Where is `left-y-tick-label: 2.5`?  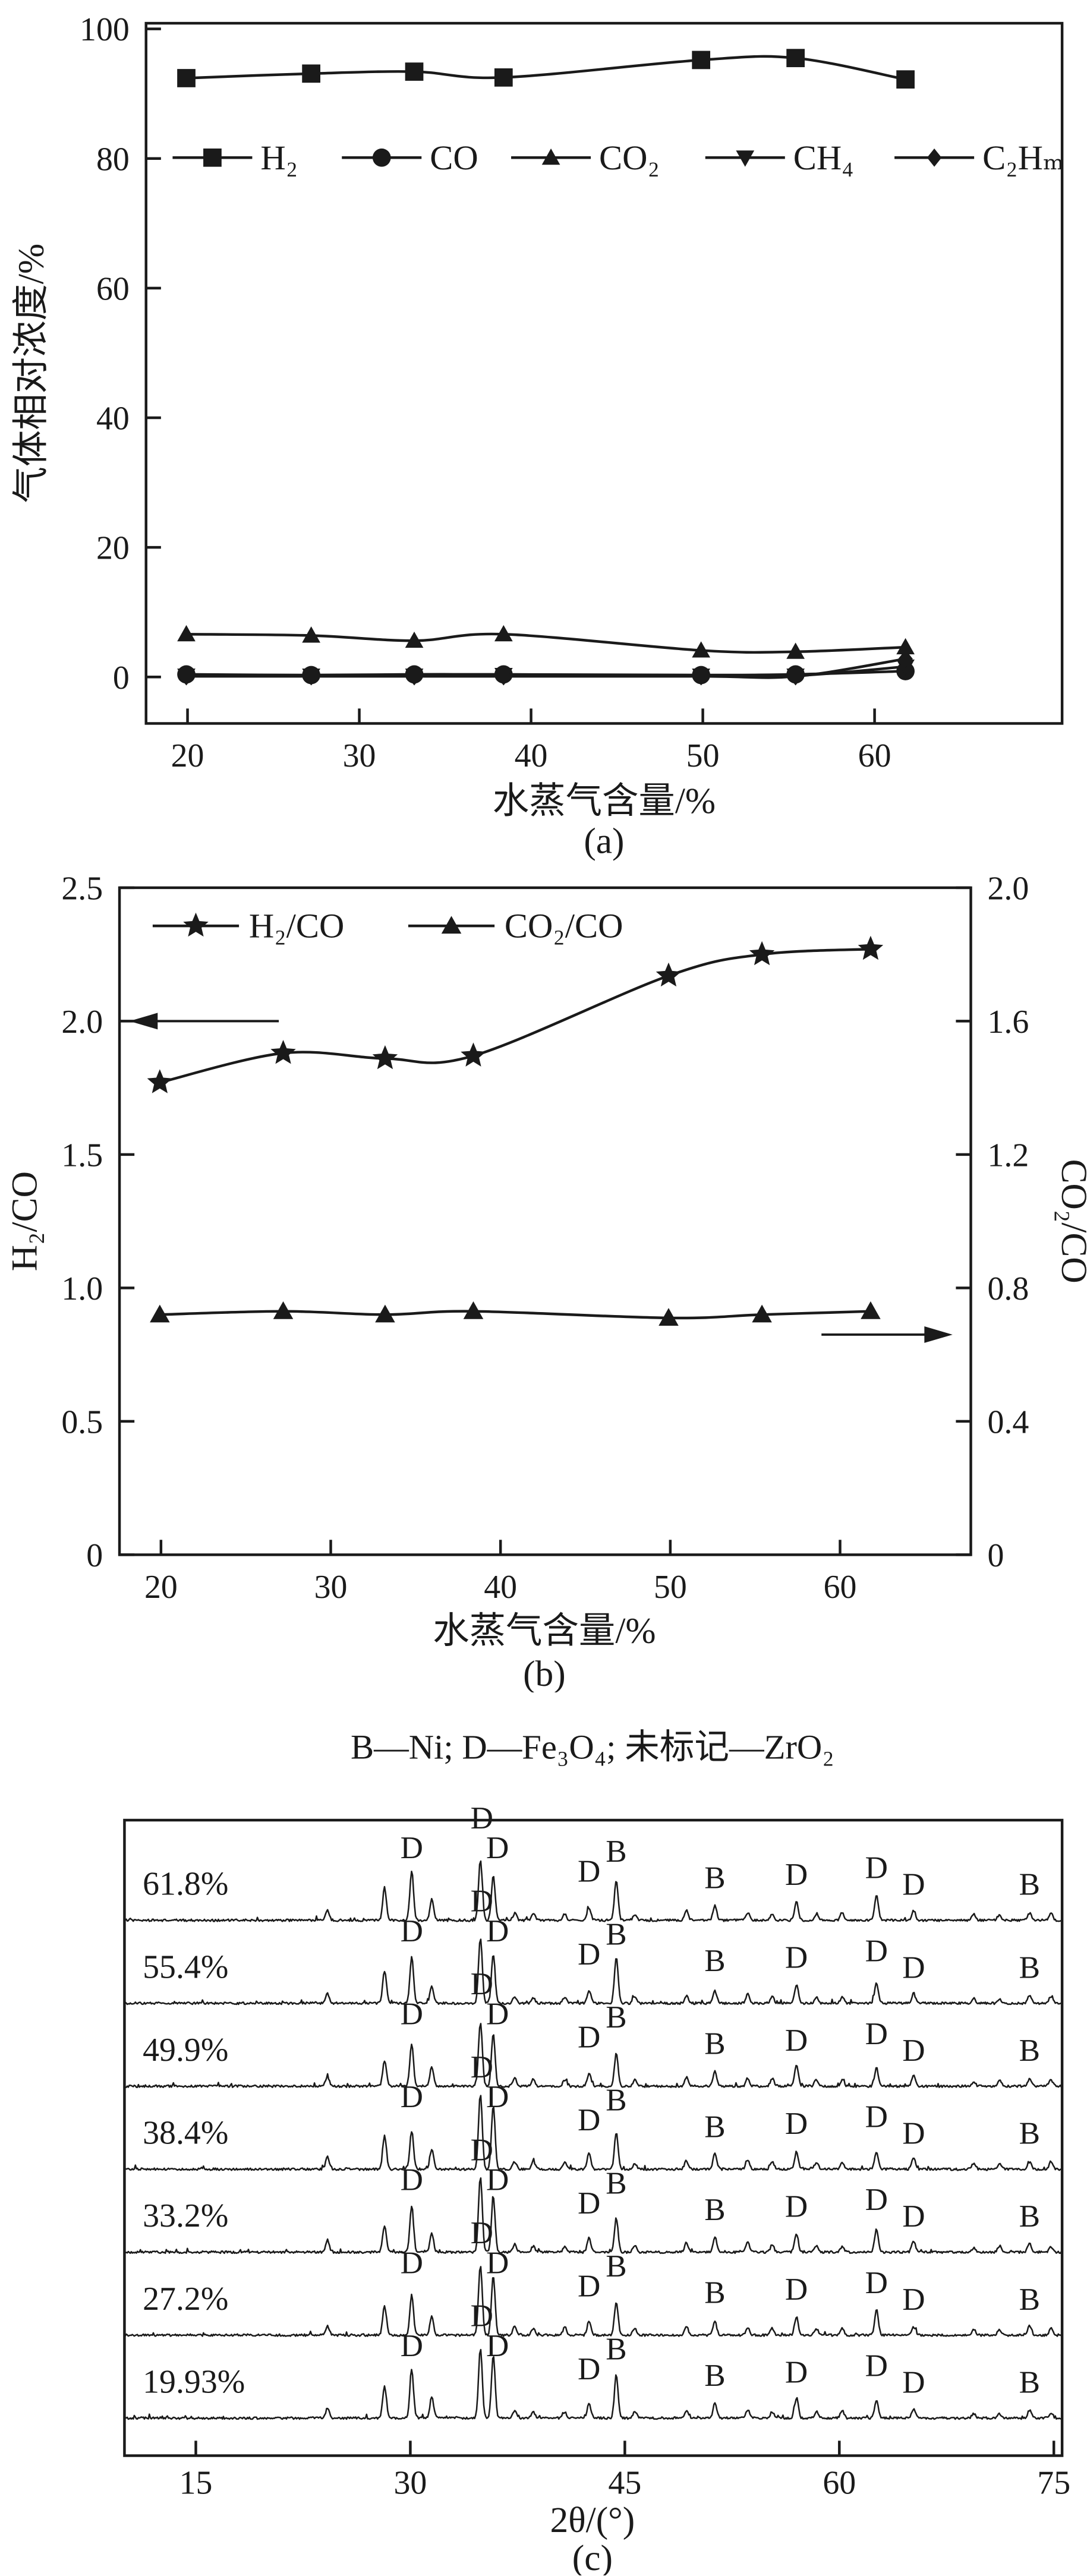
left-y-tick-label: 2.5 is located at coordinates (82, 889).